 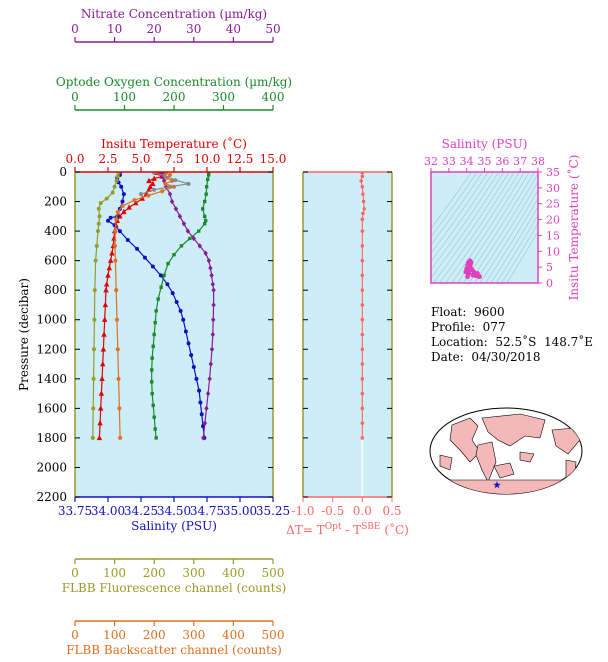 I want to click on ts-y-tick-label: 15, so click(x=553, y=235).